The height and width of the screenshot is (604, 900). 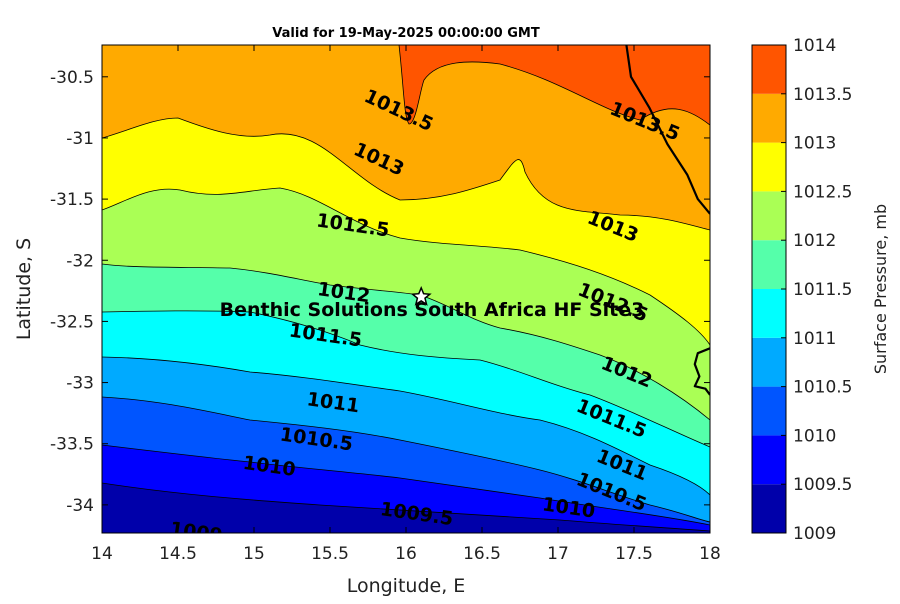 I want to click on colorbar-tick-label: 1010.5, so click(x=822, y=388).